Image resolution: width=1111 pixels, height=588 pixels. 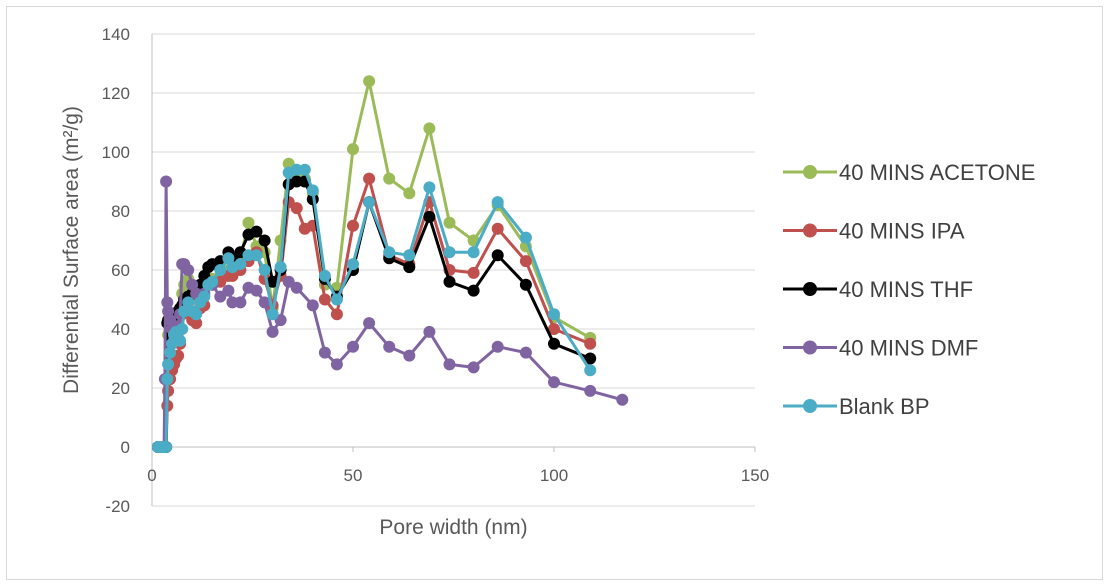 What do you see at coordinates (755, 475) in the screenshot?
I see `x-tick-label: 150` at bounding box center [755, 475].